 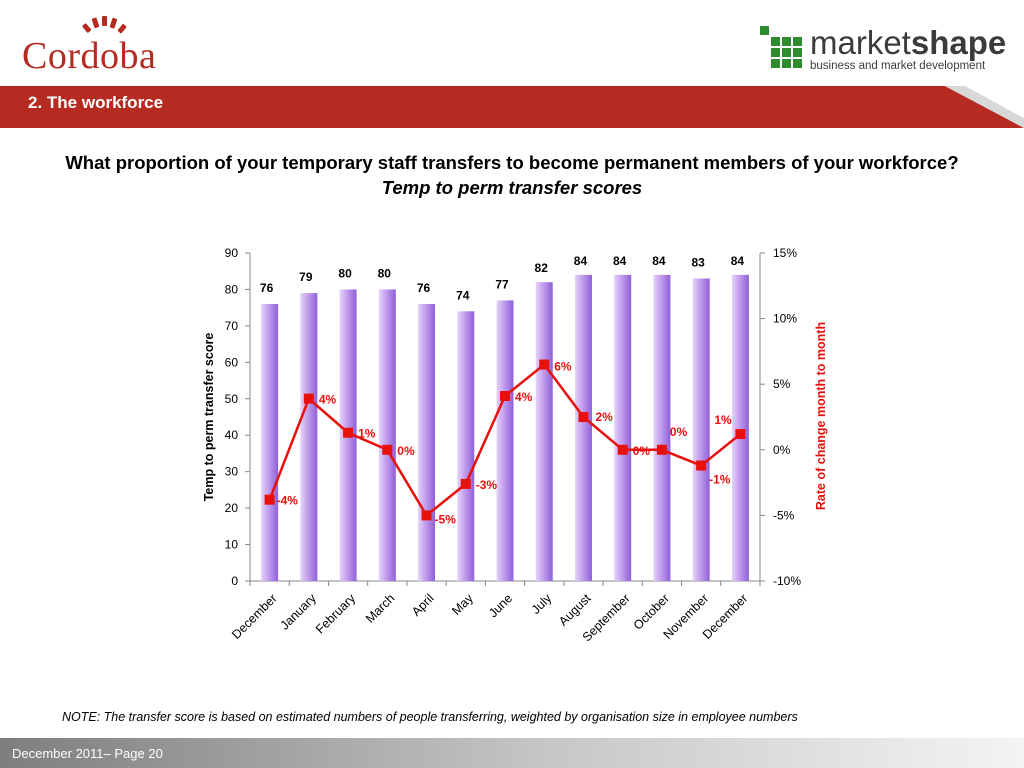 What do you see at coordinates (234, 581) in the screenshot?
I see `left-y-tick-label: 0` at bounding box center [234, 581].